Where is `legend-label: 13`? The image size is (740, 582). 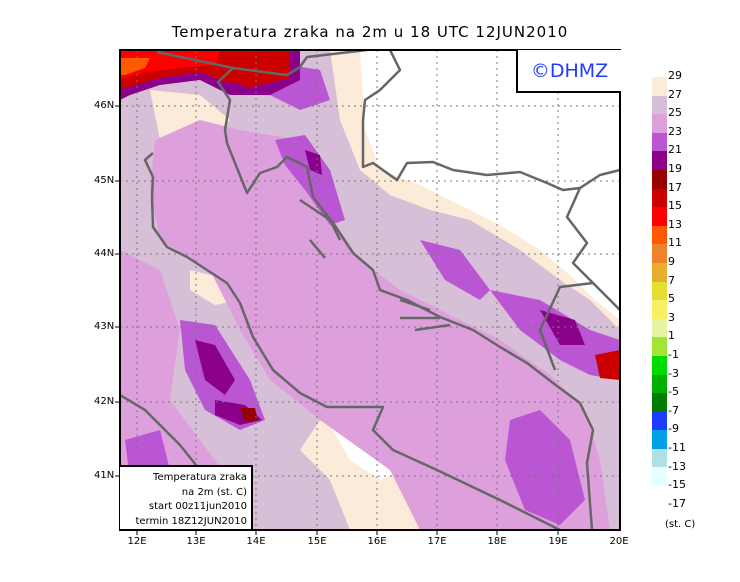 legend-label: 13 is located at coordinates (675, 224).